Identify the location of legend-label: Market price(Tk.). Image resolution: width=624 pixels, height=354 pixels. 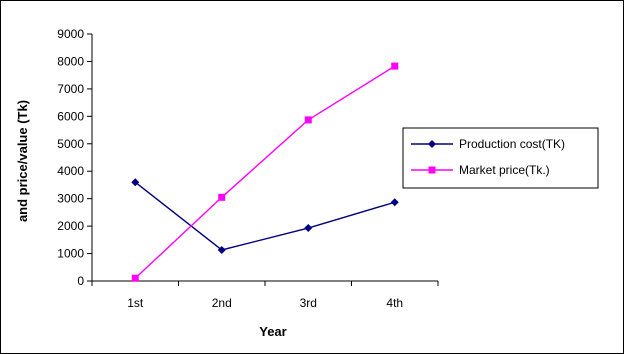
(504, 170).